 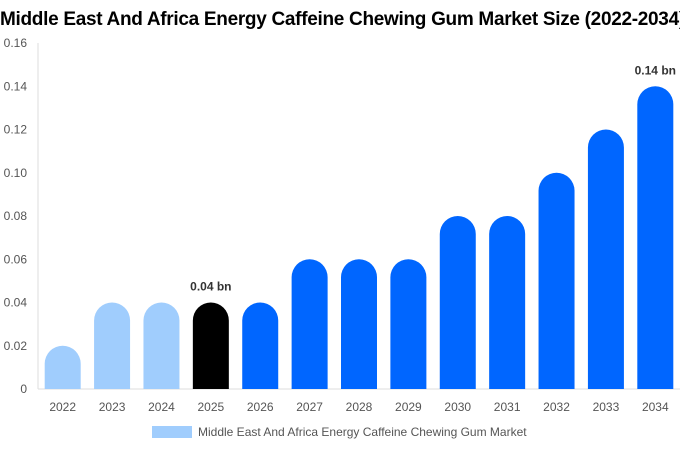 I want to click on x-tick-label: 2023, so click(x=112, y=407).